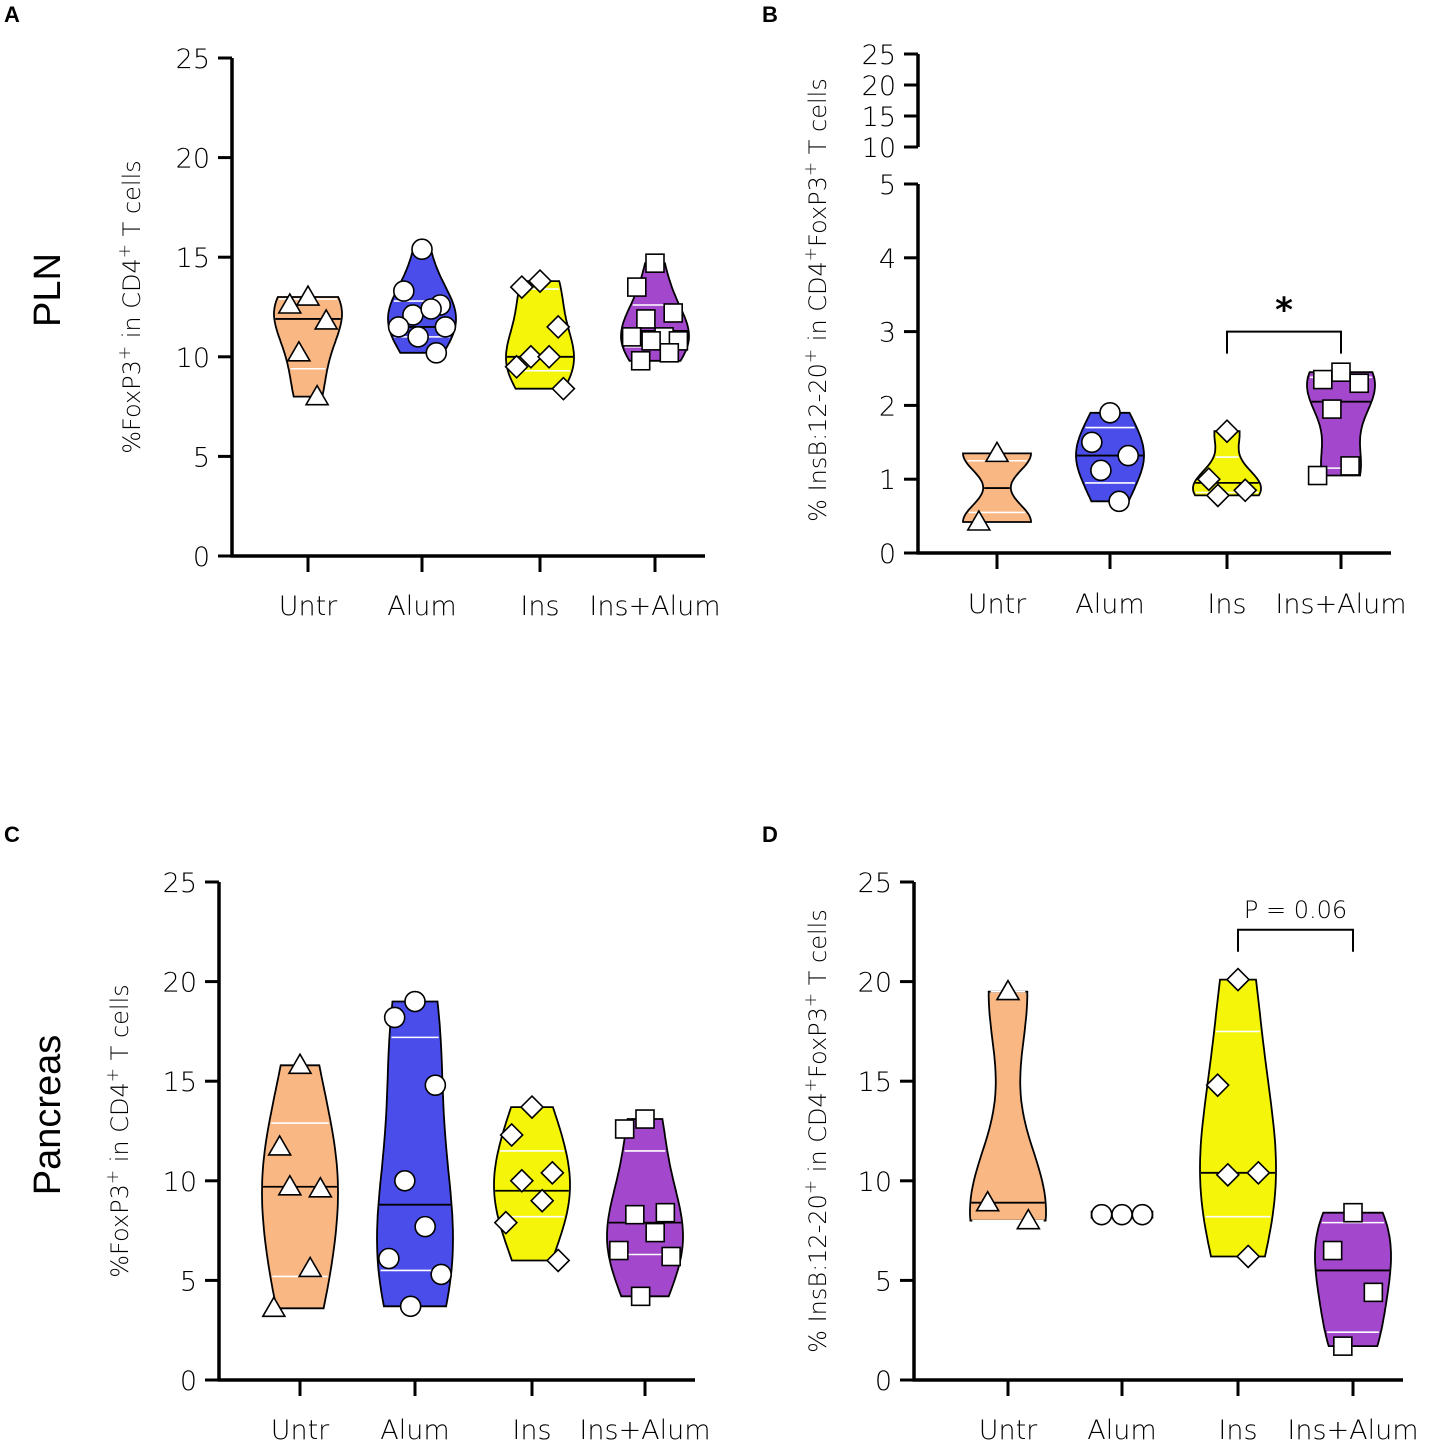  Describe the element at coordinates (811, 169) in the screenshot. I see `y-axis-label-part-b-5: +` at that location.